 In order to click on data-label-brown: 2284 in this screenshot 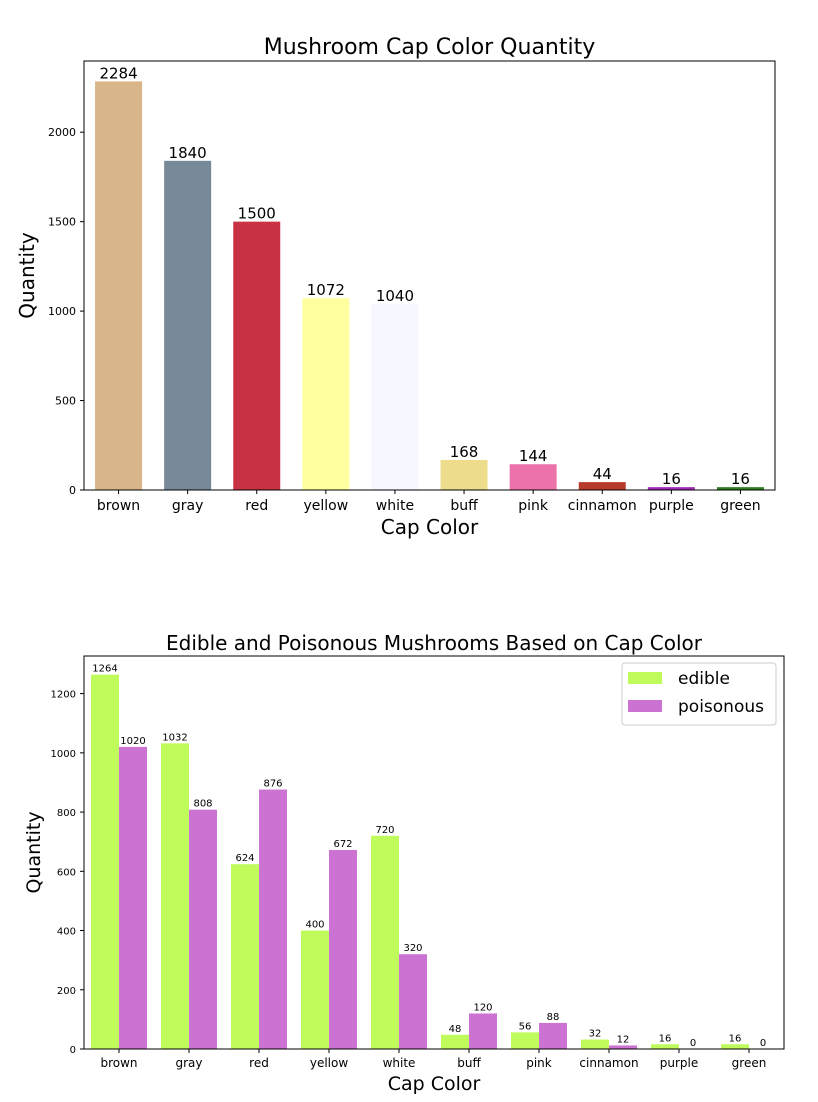, I will do `click(118, 73)`.